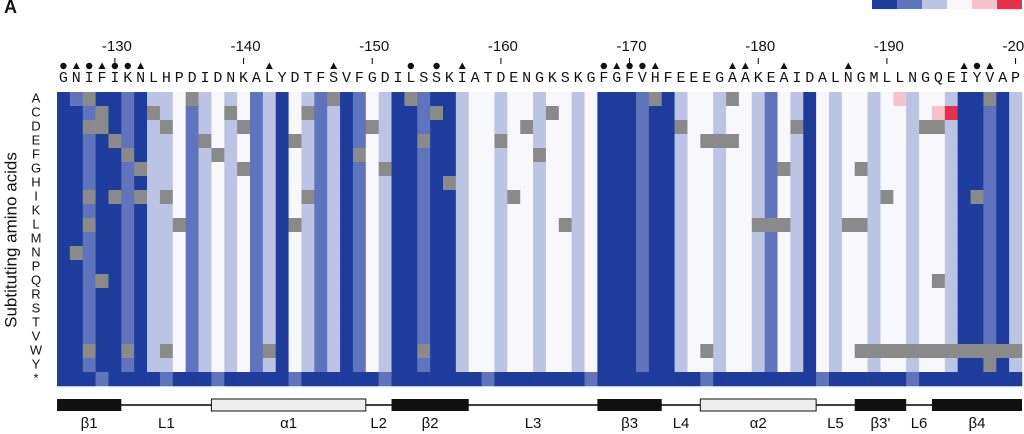 The height and width of the screenshot is (434, 1024). I want to click on strand, so click(430, 405).